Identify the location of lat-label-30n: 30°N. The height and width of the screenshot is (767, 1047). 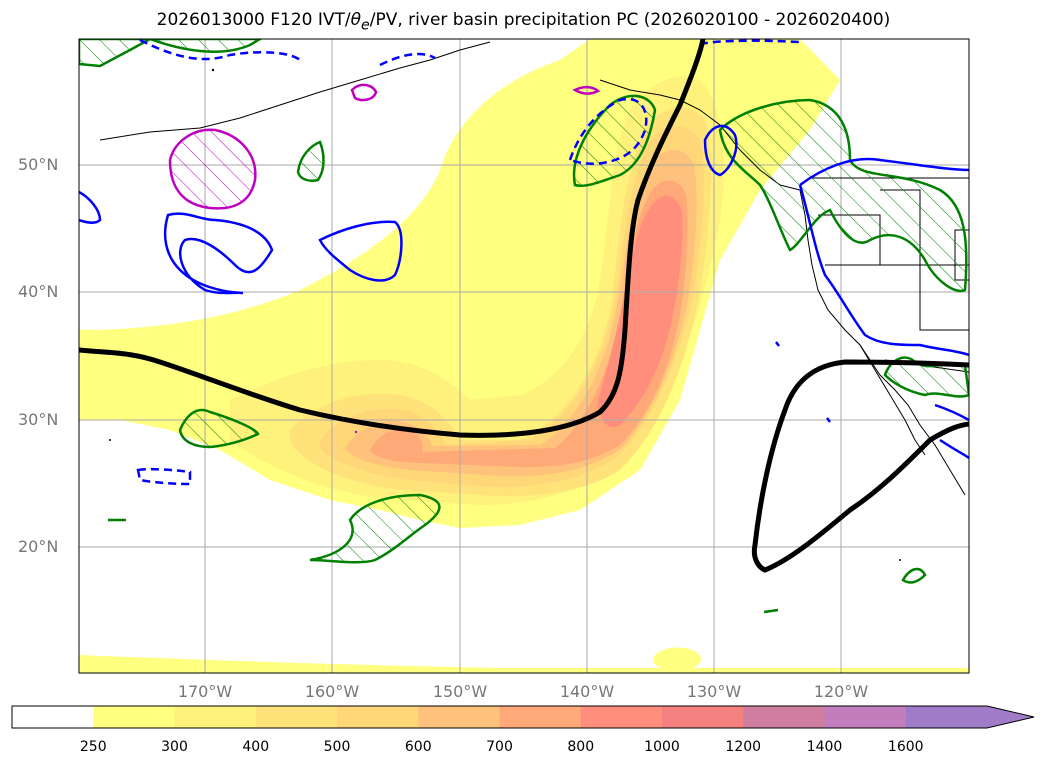
(38, 419).